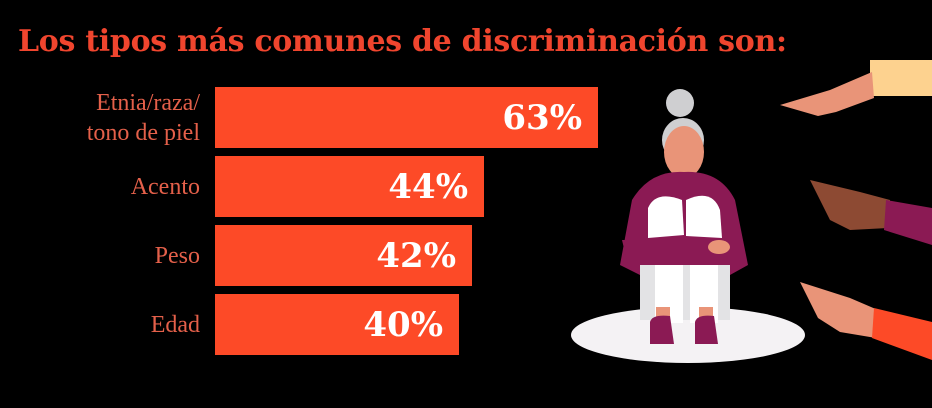  What do you see at coordinates (148, 103) in the screenshot?
I see `label-line: Etnia/raza/` at bounding box center [148, 103].